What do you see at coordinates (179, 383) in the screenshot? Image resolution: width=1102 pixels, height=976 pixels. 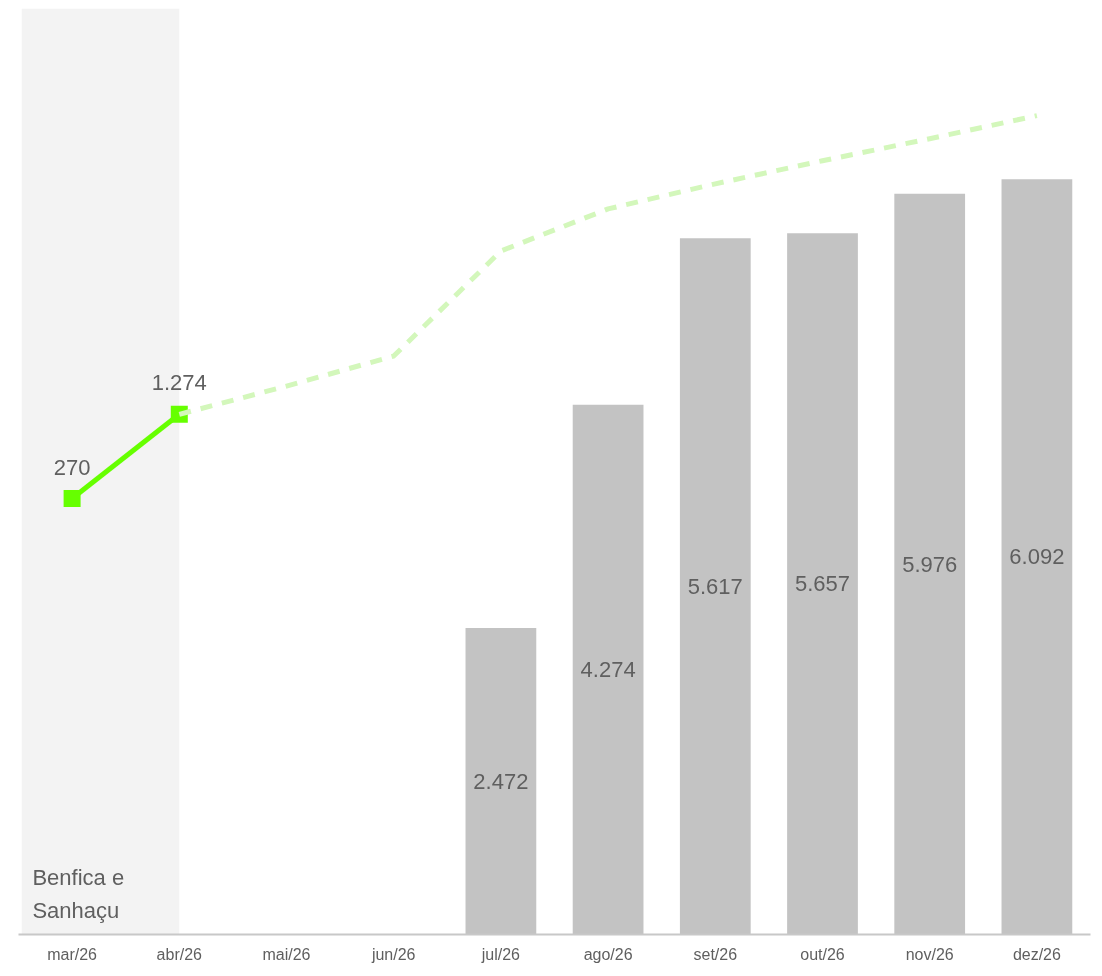 I see `data-label: 1.274` at bounding box center [179, 383].